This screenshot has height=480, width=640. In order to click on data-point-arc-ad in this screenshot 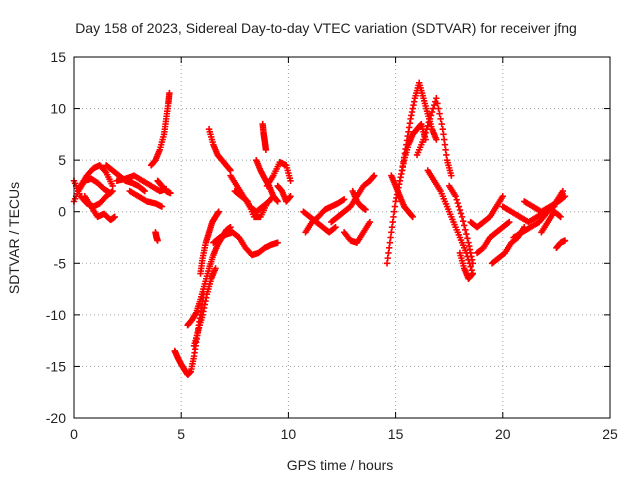, I will do `click(436, 139)`.